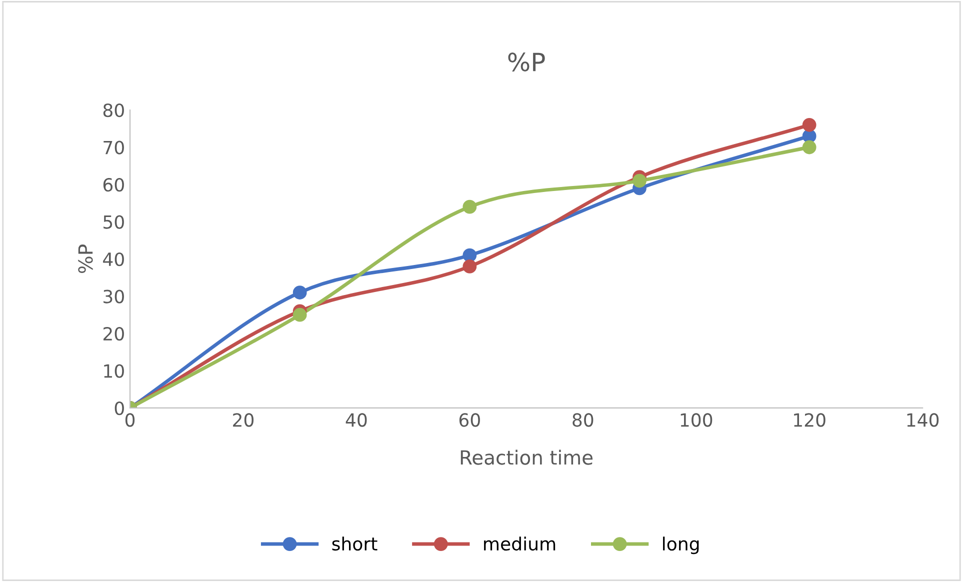  Describe the element at coordinates (520, 543) in the screenshot. I see `legend-label: medium` at that location.